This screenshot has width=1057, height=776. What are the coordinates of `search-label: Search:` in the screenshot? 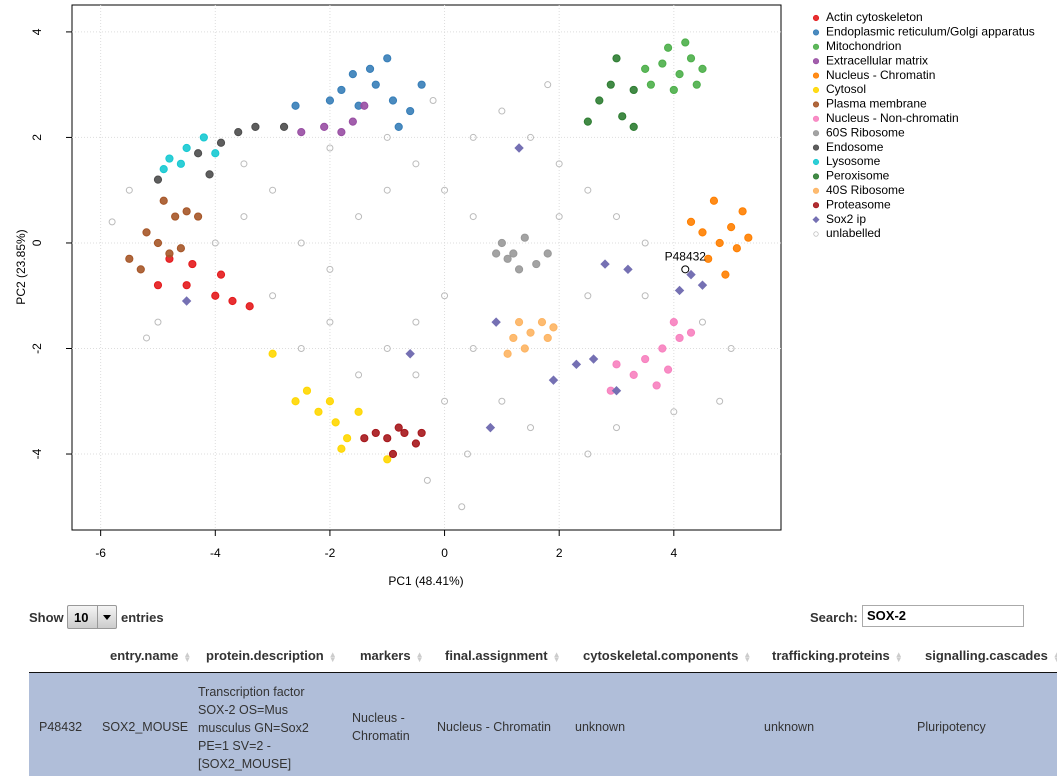 It's located at (834, 617).